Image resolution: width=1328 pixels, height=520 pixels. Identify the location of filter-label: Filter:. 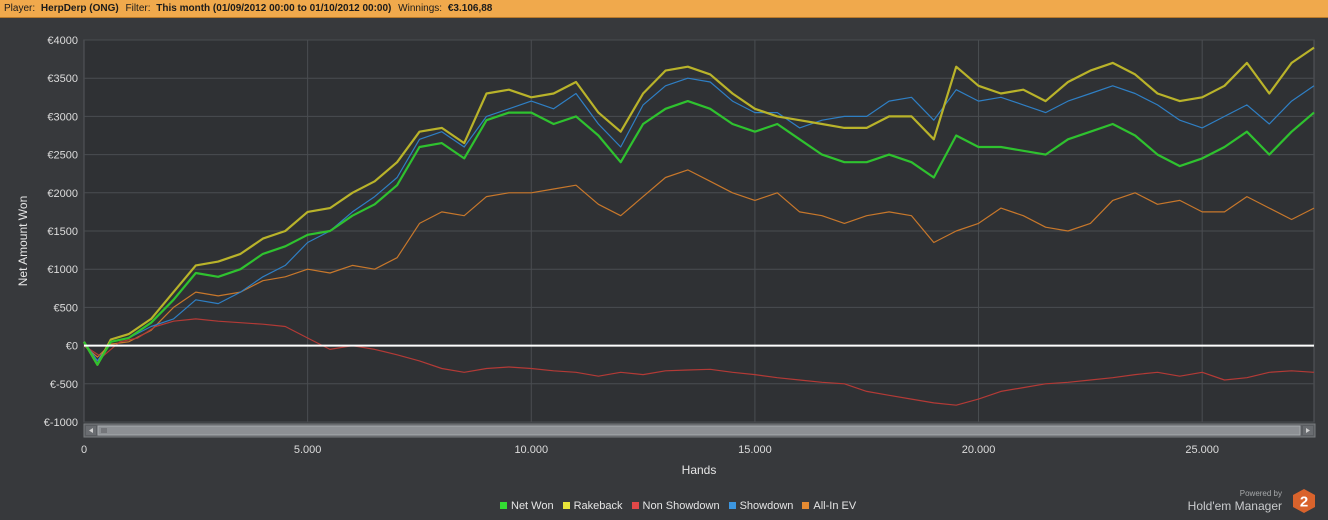
(138, 8).